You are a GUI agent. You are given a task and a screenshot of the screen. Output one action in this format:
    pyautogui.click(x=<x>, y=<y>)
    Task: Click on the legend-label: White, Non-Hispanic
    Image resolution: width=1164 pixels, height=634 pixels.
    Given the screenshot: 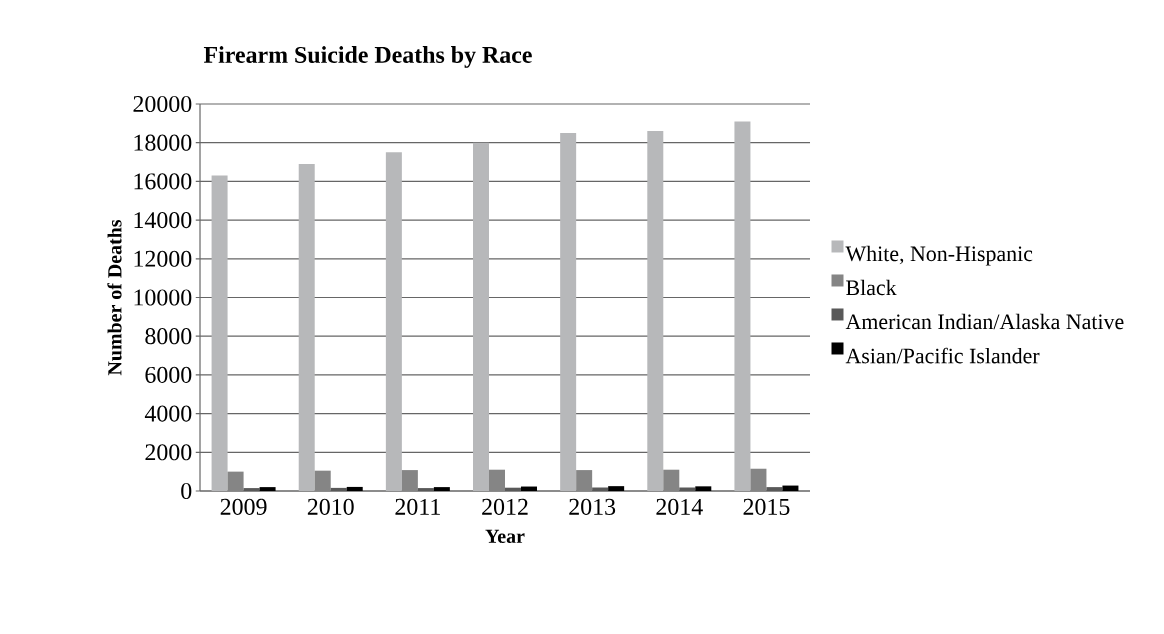 What is the action you would take?
    pyautogui.click(x=939, y=255)
    